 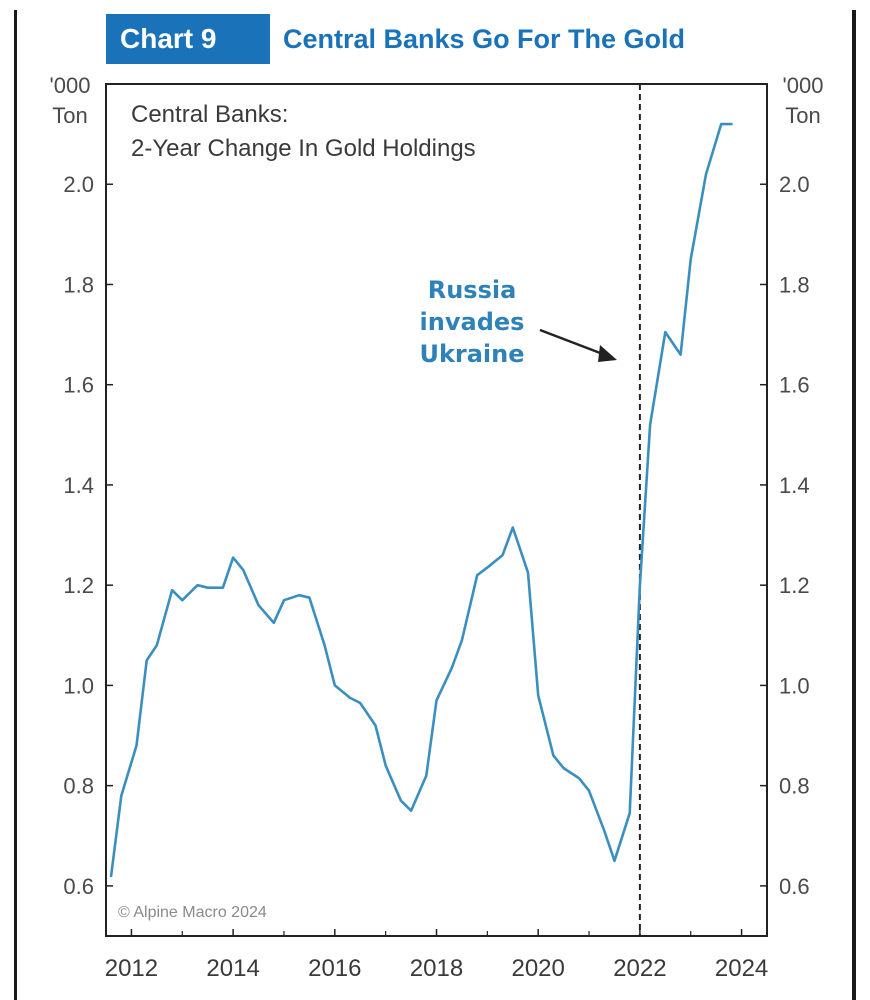 I want to click on x-tick-label: 2014, so click(x=232, y=968).